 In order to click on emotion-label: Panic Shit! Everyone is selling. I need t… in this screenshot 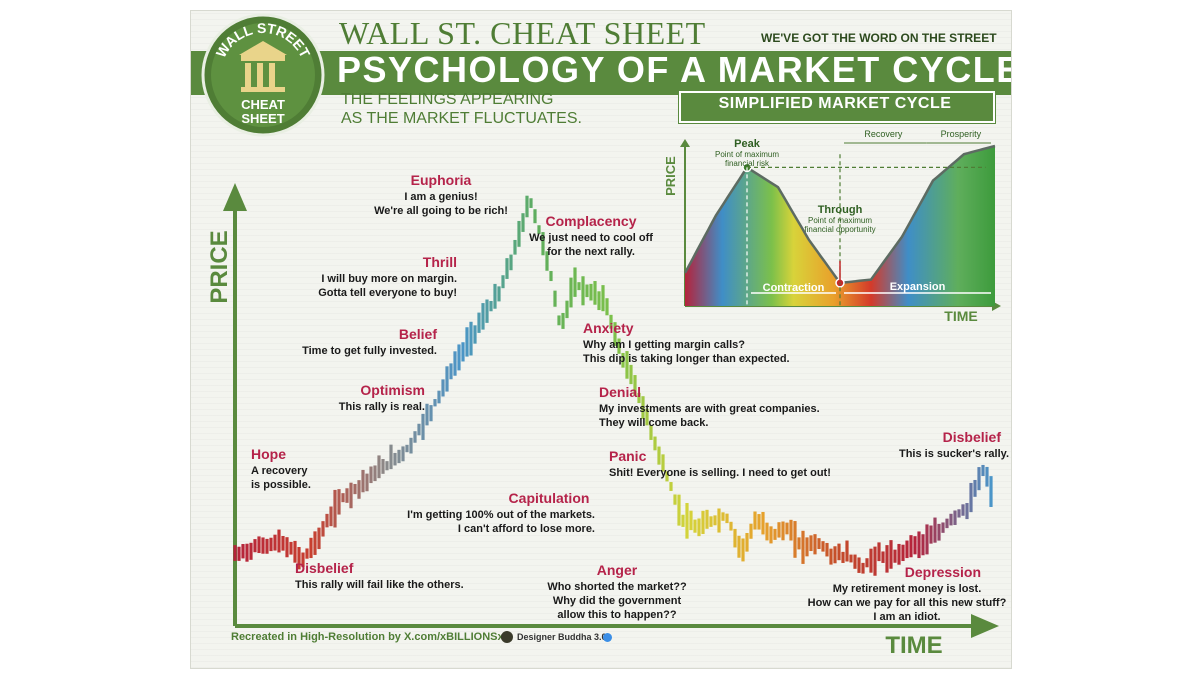, I will do `click(720, 463)`.